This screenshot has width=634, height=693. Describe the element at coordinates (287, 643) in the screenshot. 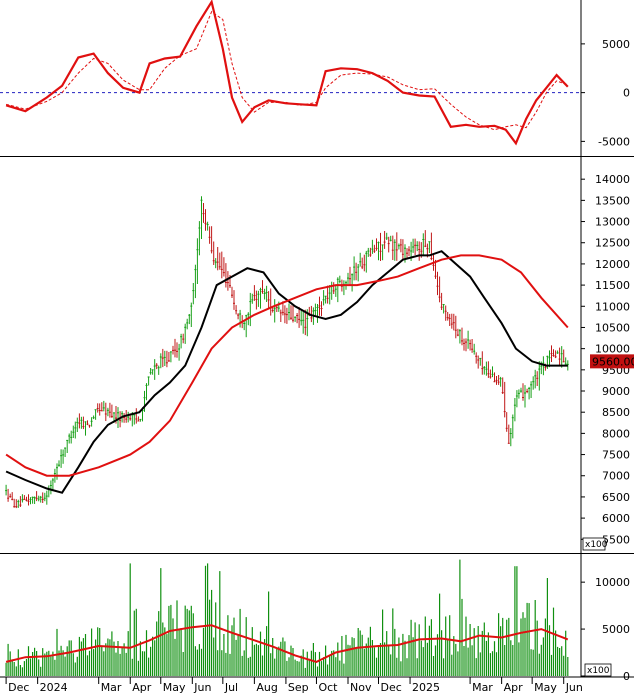

I see `volume-ma-line` at that location.